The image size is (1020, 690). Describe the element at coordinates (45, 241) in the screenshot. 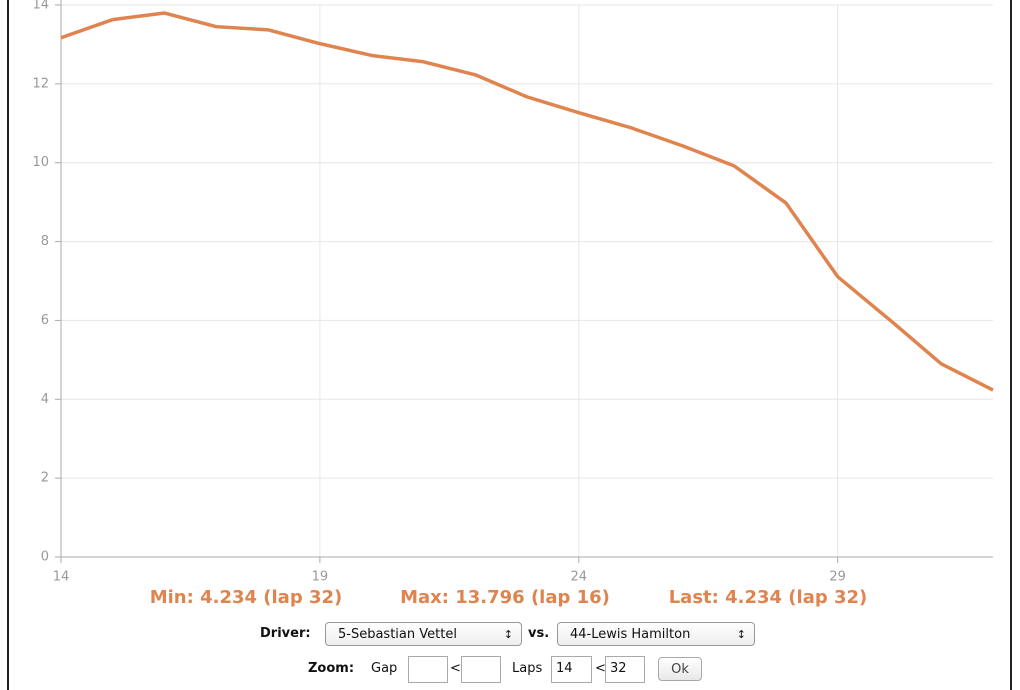

I see `y-tick-label: 8` at that location.